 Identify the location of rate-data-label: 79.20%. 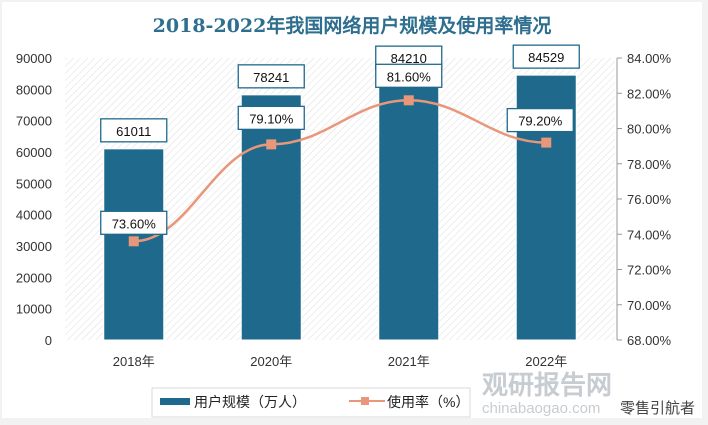
(540, 121).